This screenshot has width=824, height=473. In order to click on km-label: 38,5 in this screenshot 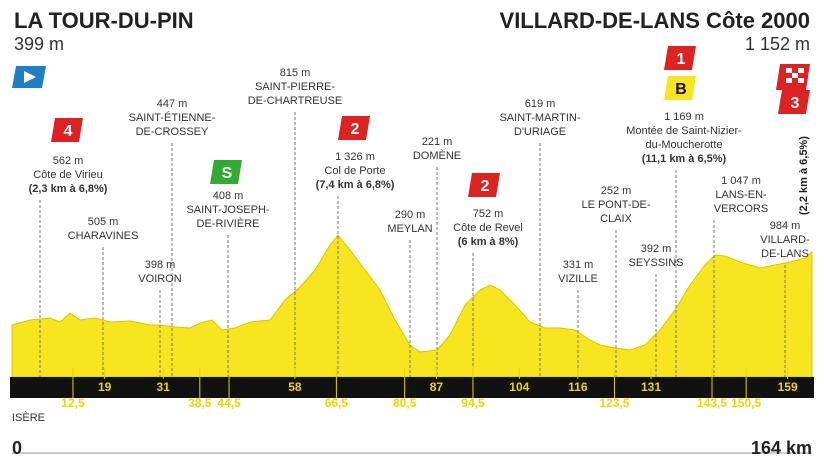, I will do `click(200, 403)`.